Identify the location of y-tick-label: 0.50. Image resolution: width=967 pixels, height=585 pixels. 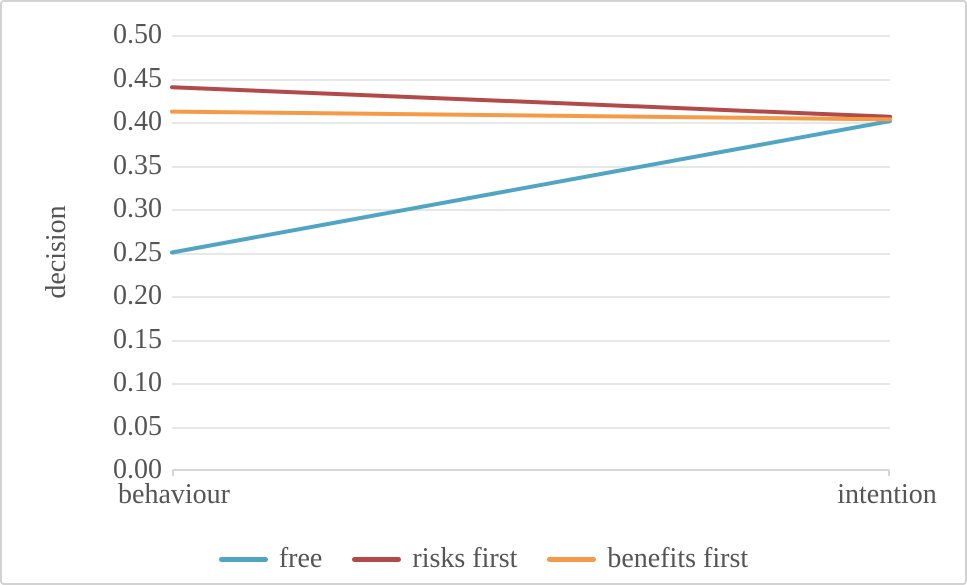
(137, 34).